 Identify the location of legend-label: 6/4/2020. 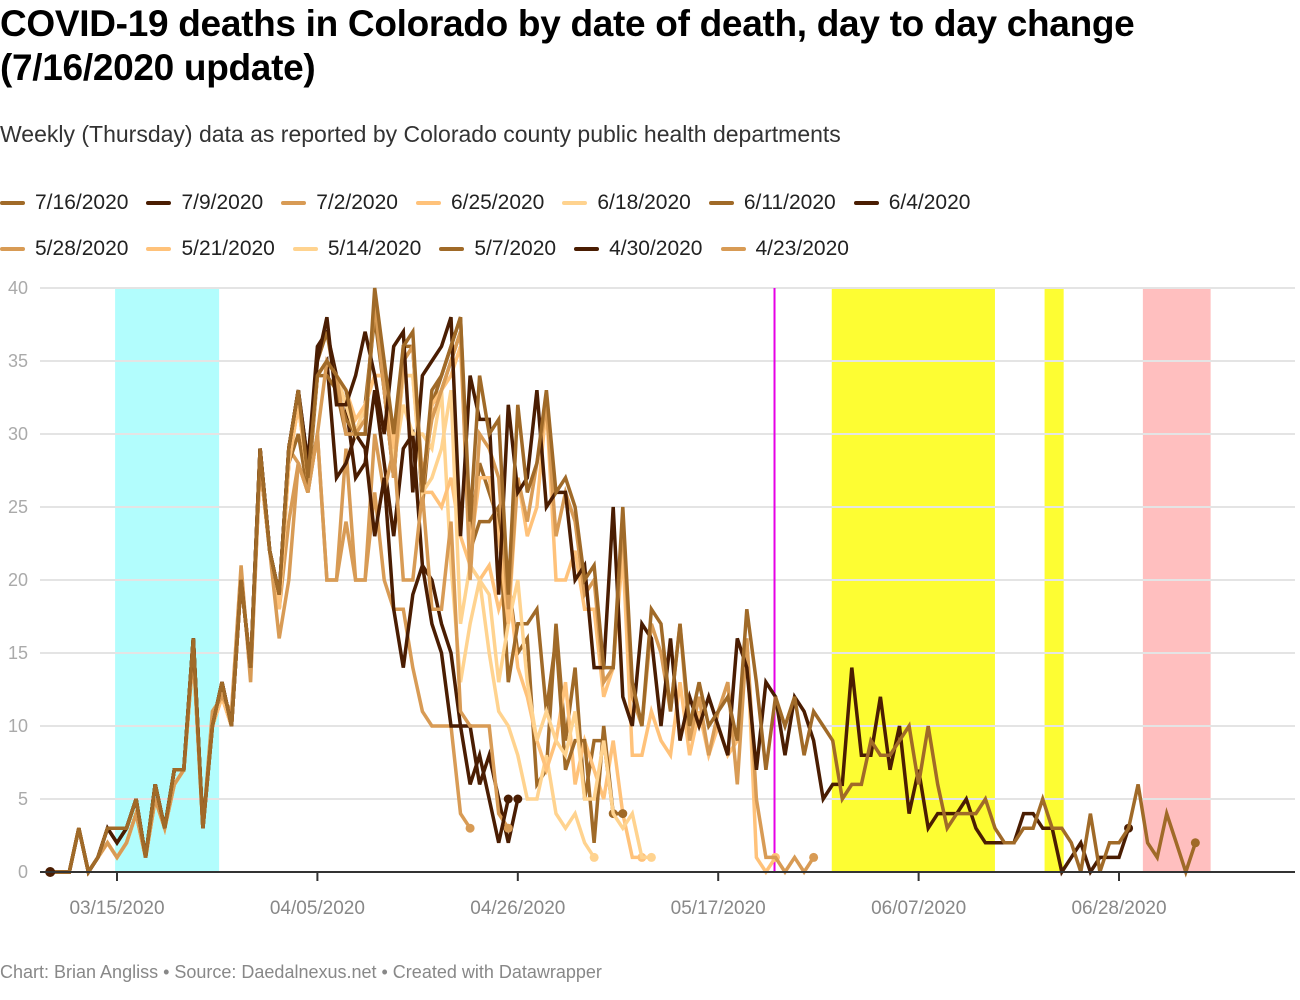
(929, 202).